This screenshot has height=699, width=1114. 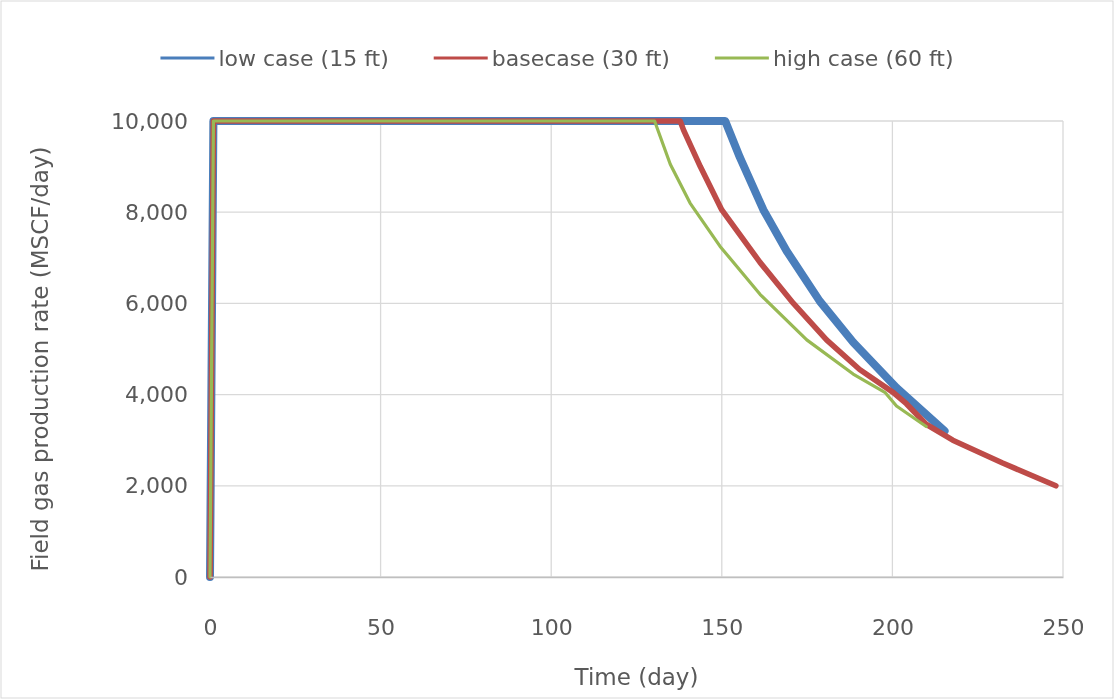 What do you see at coordinates (722, 627) in the screenshot?
I see `x-tick-label: 150` at bounding box center [722, 627].